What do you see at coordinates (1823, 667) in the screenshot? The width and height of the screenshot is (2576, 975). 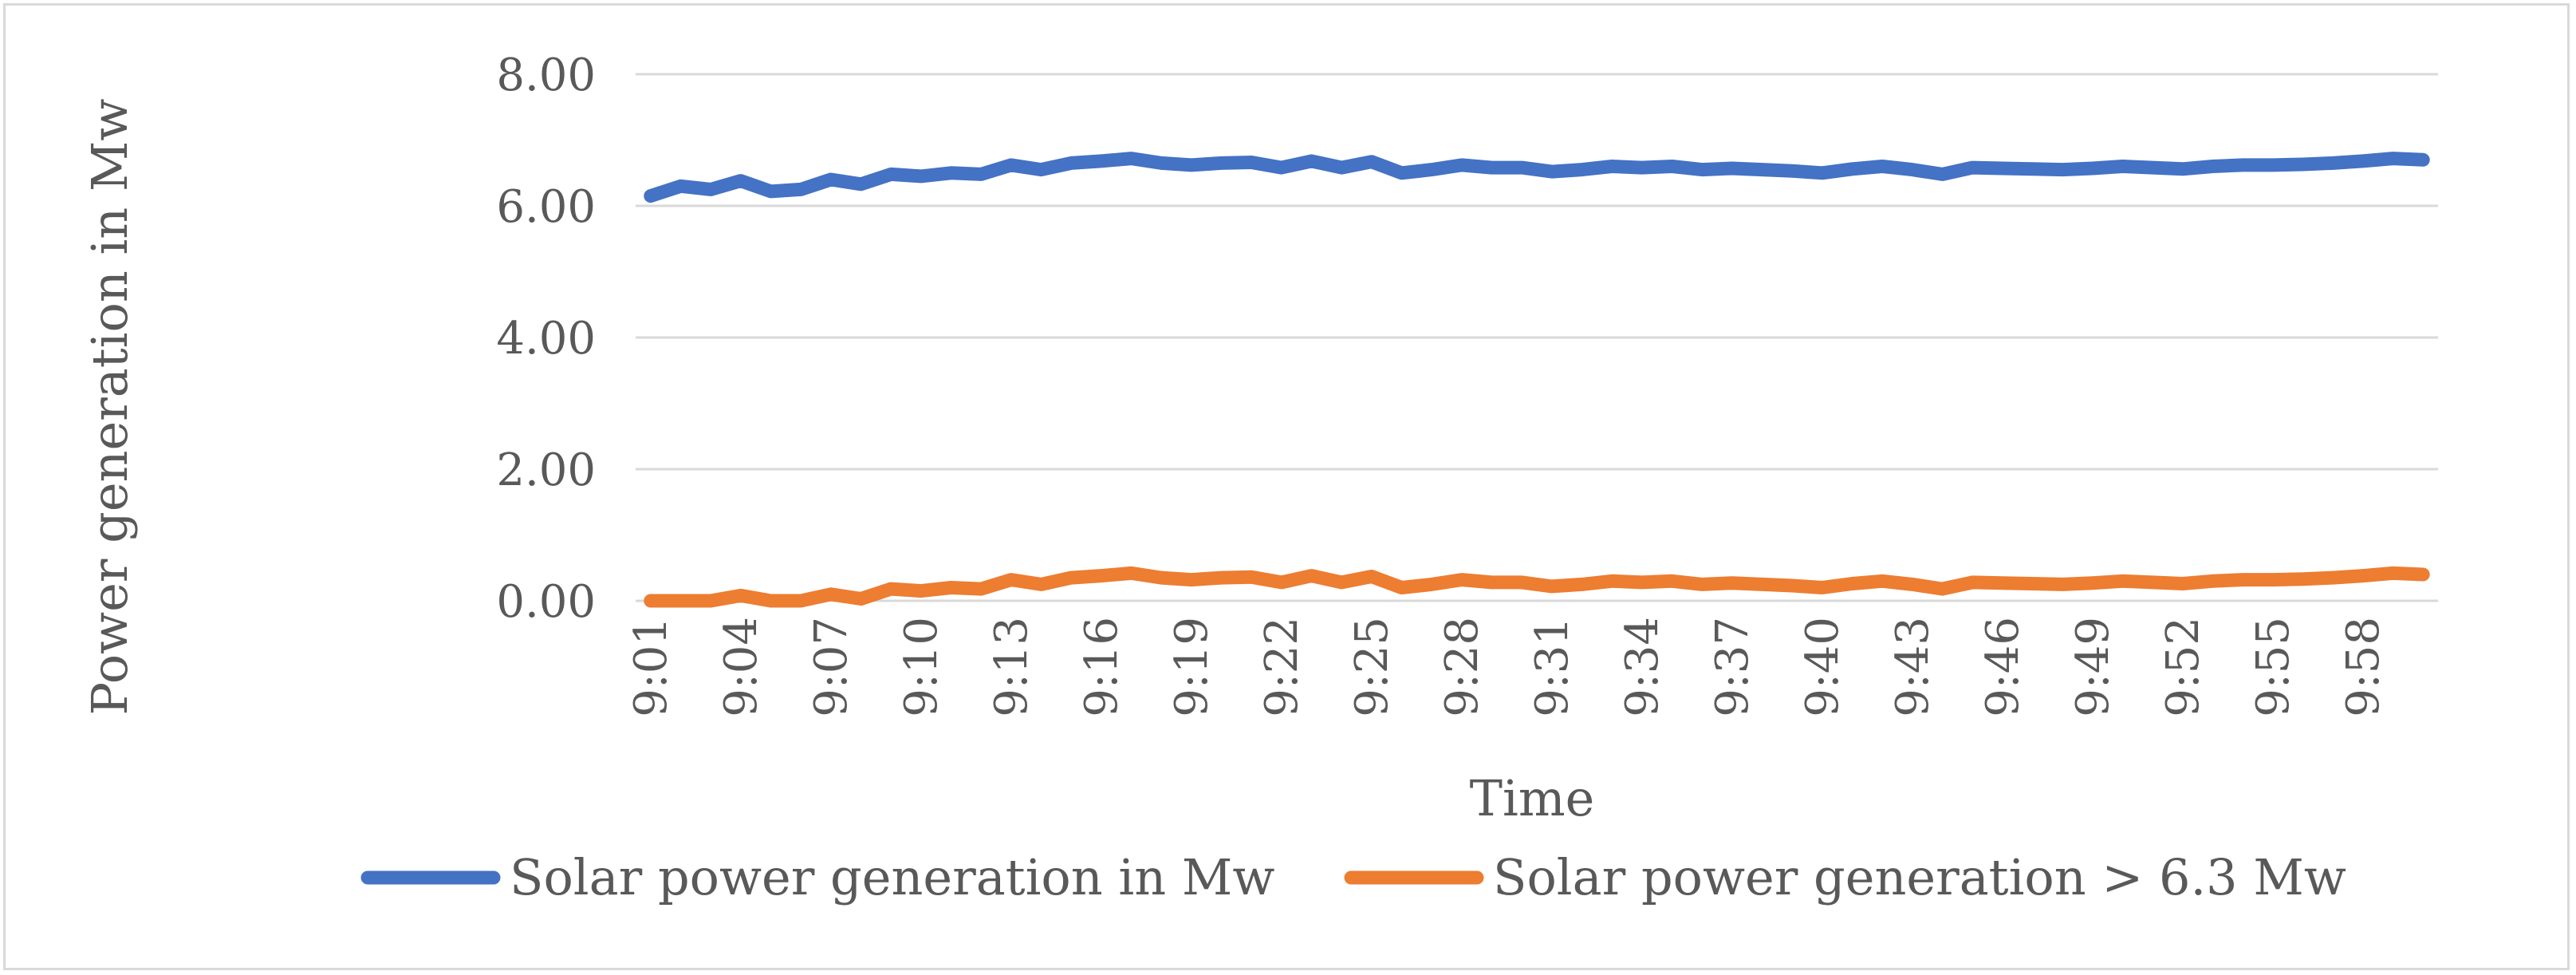 I see `x-tick-label: 9:40` at bounding box center [1823, 667].